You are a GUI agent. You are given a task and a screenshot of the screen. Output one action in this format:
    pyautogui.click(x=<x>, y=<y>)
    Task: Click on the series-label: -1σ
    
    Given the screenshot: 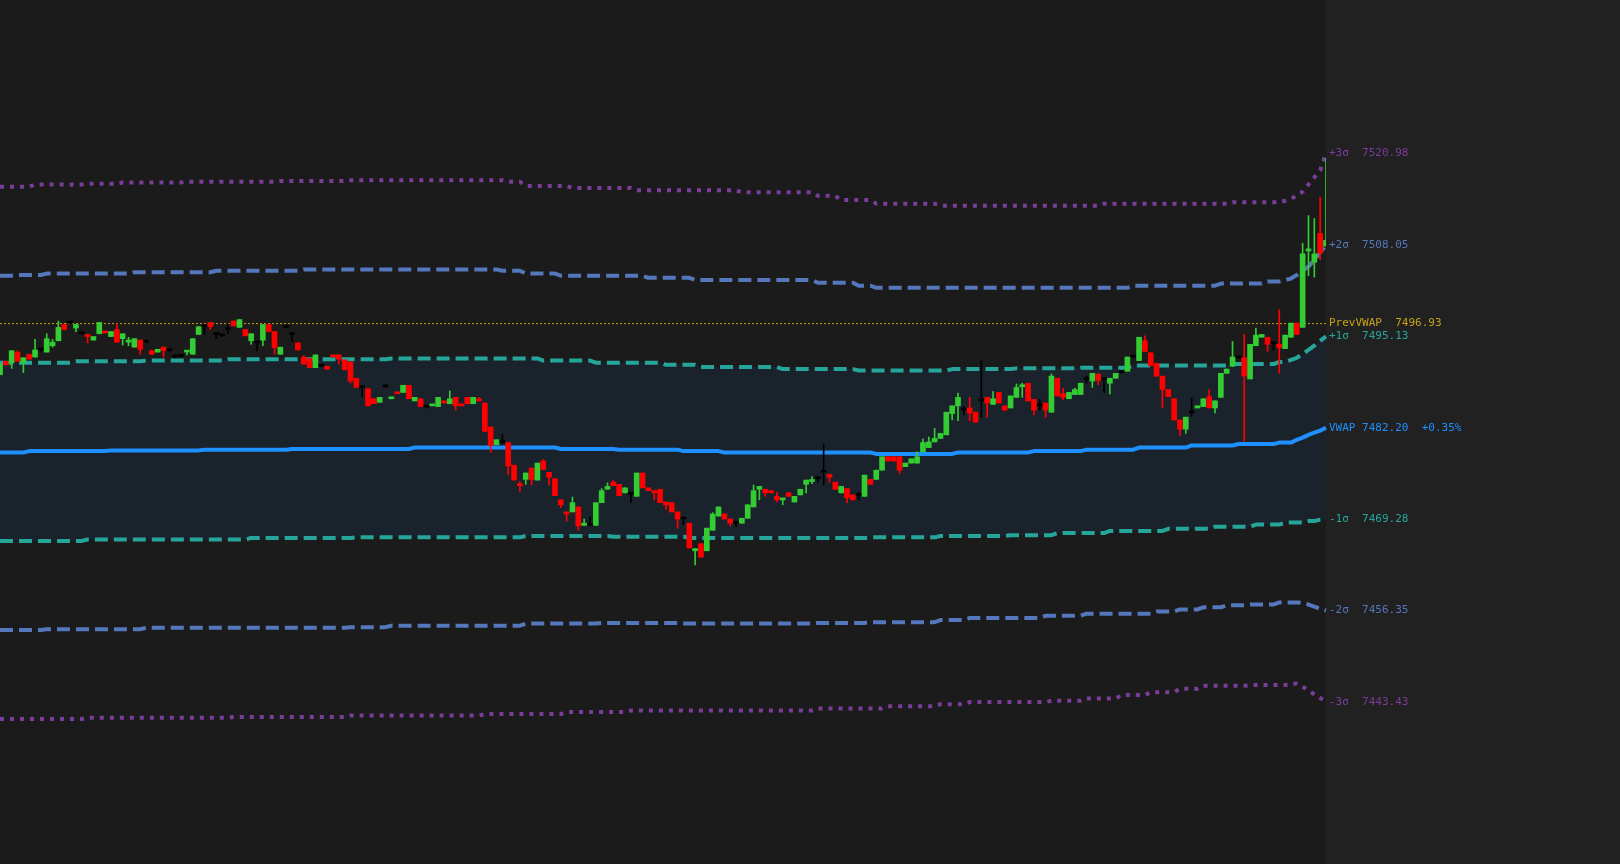 What is the action you would take?
    pyautogui.click(x=1339, y=518)
    